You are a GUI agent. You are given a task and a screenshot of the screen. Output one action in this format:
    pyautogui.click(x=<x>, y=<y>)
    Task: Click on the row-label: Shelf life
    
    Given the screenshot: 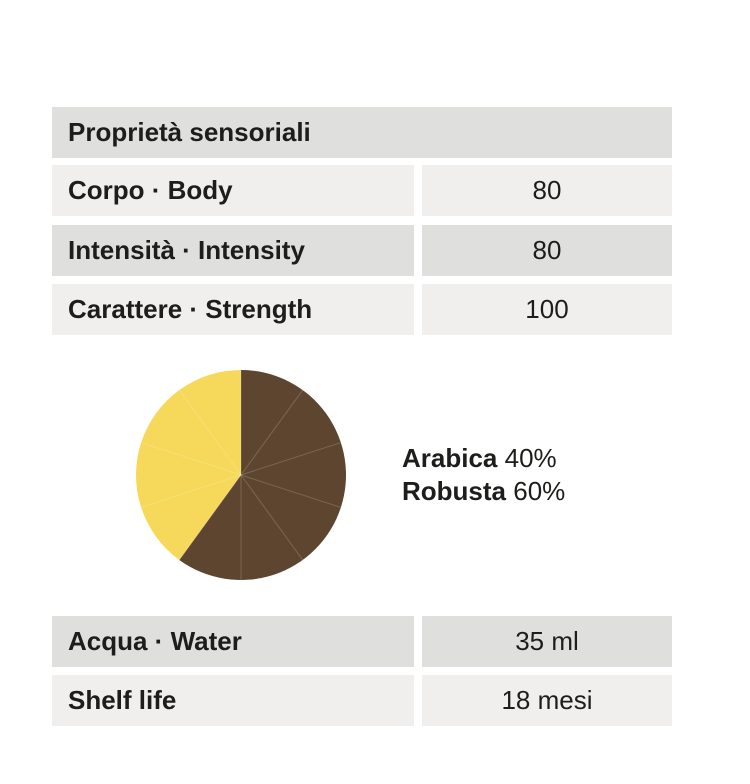 What is the action you would take?
    pyautogui.click(x=233, y=700)
    